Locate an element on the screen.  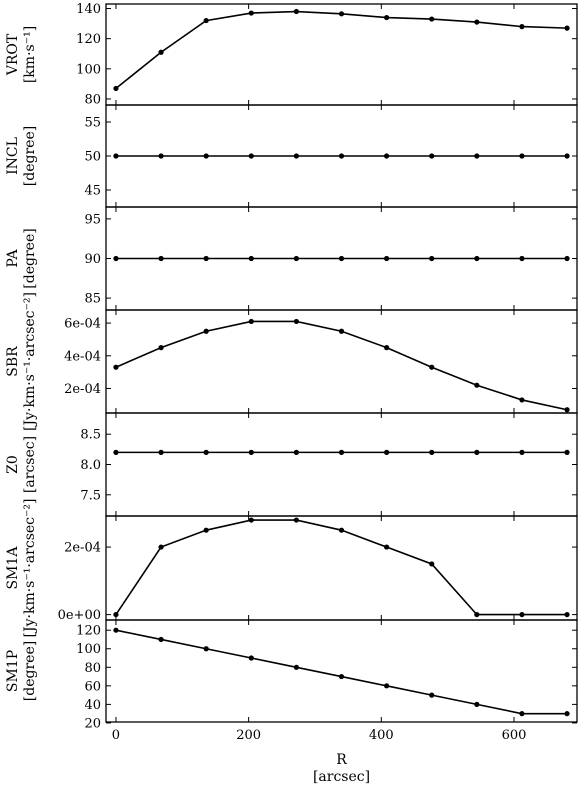
y-tick-label: 60 is located at coordinates (92, 686).